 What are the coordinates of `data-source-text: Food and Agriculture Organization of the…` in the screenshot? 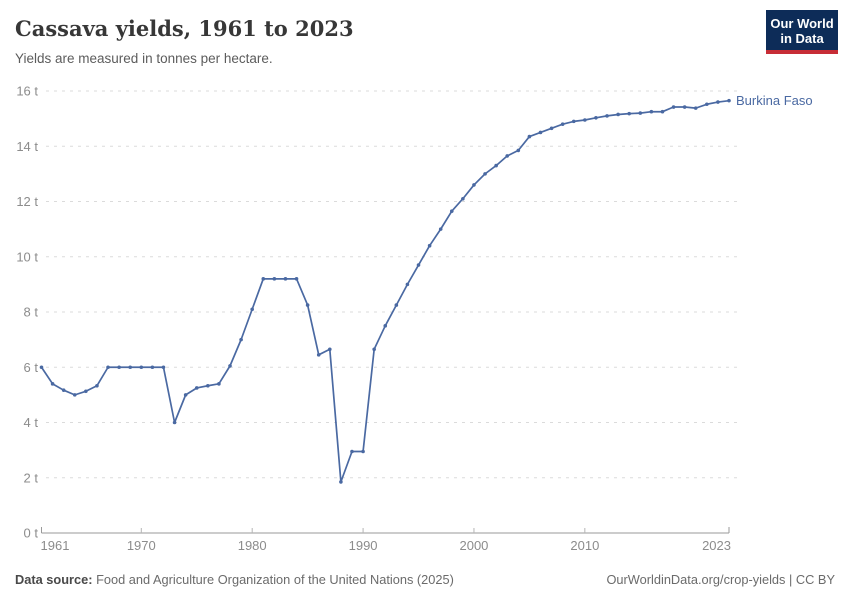 It's located at (273, 579).